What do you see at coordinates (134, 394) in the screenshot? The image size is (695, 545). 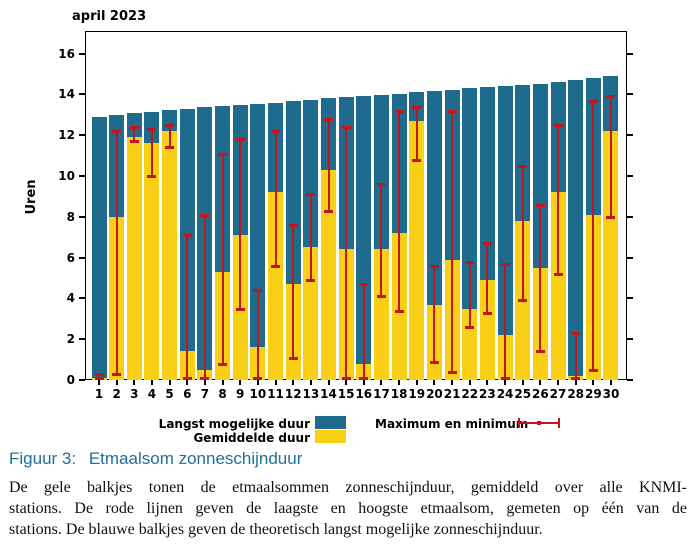 I see `x-tick-label: 3` at bounding box center [134, 394].